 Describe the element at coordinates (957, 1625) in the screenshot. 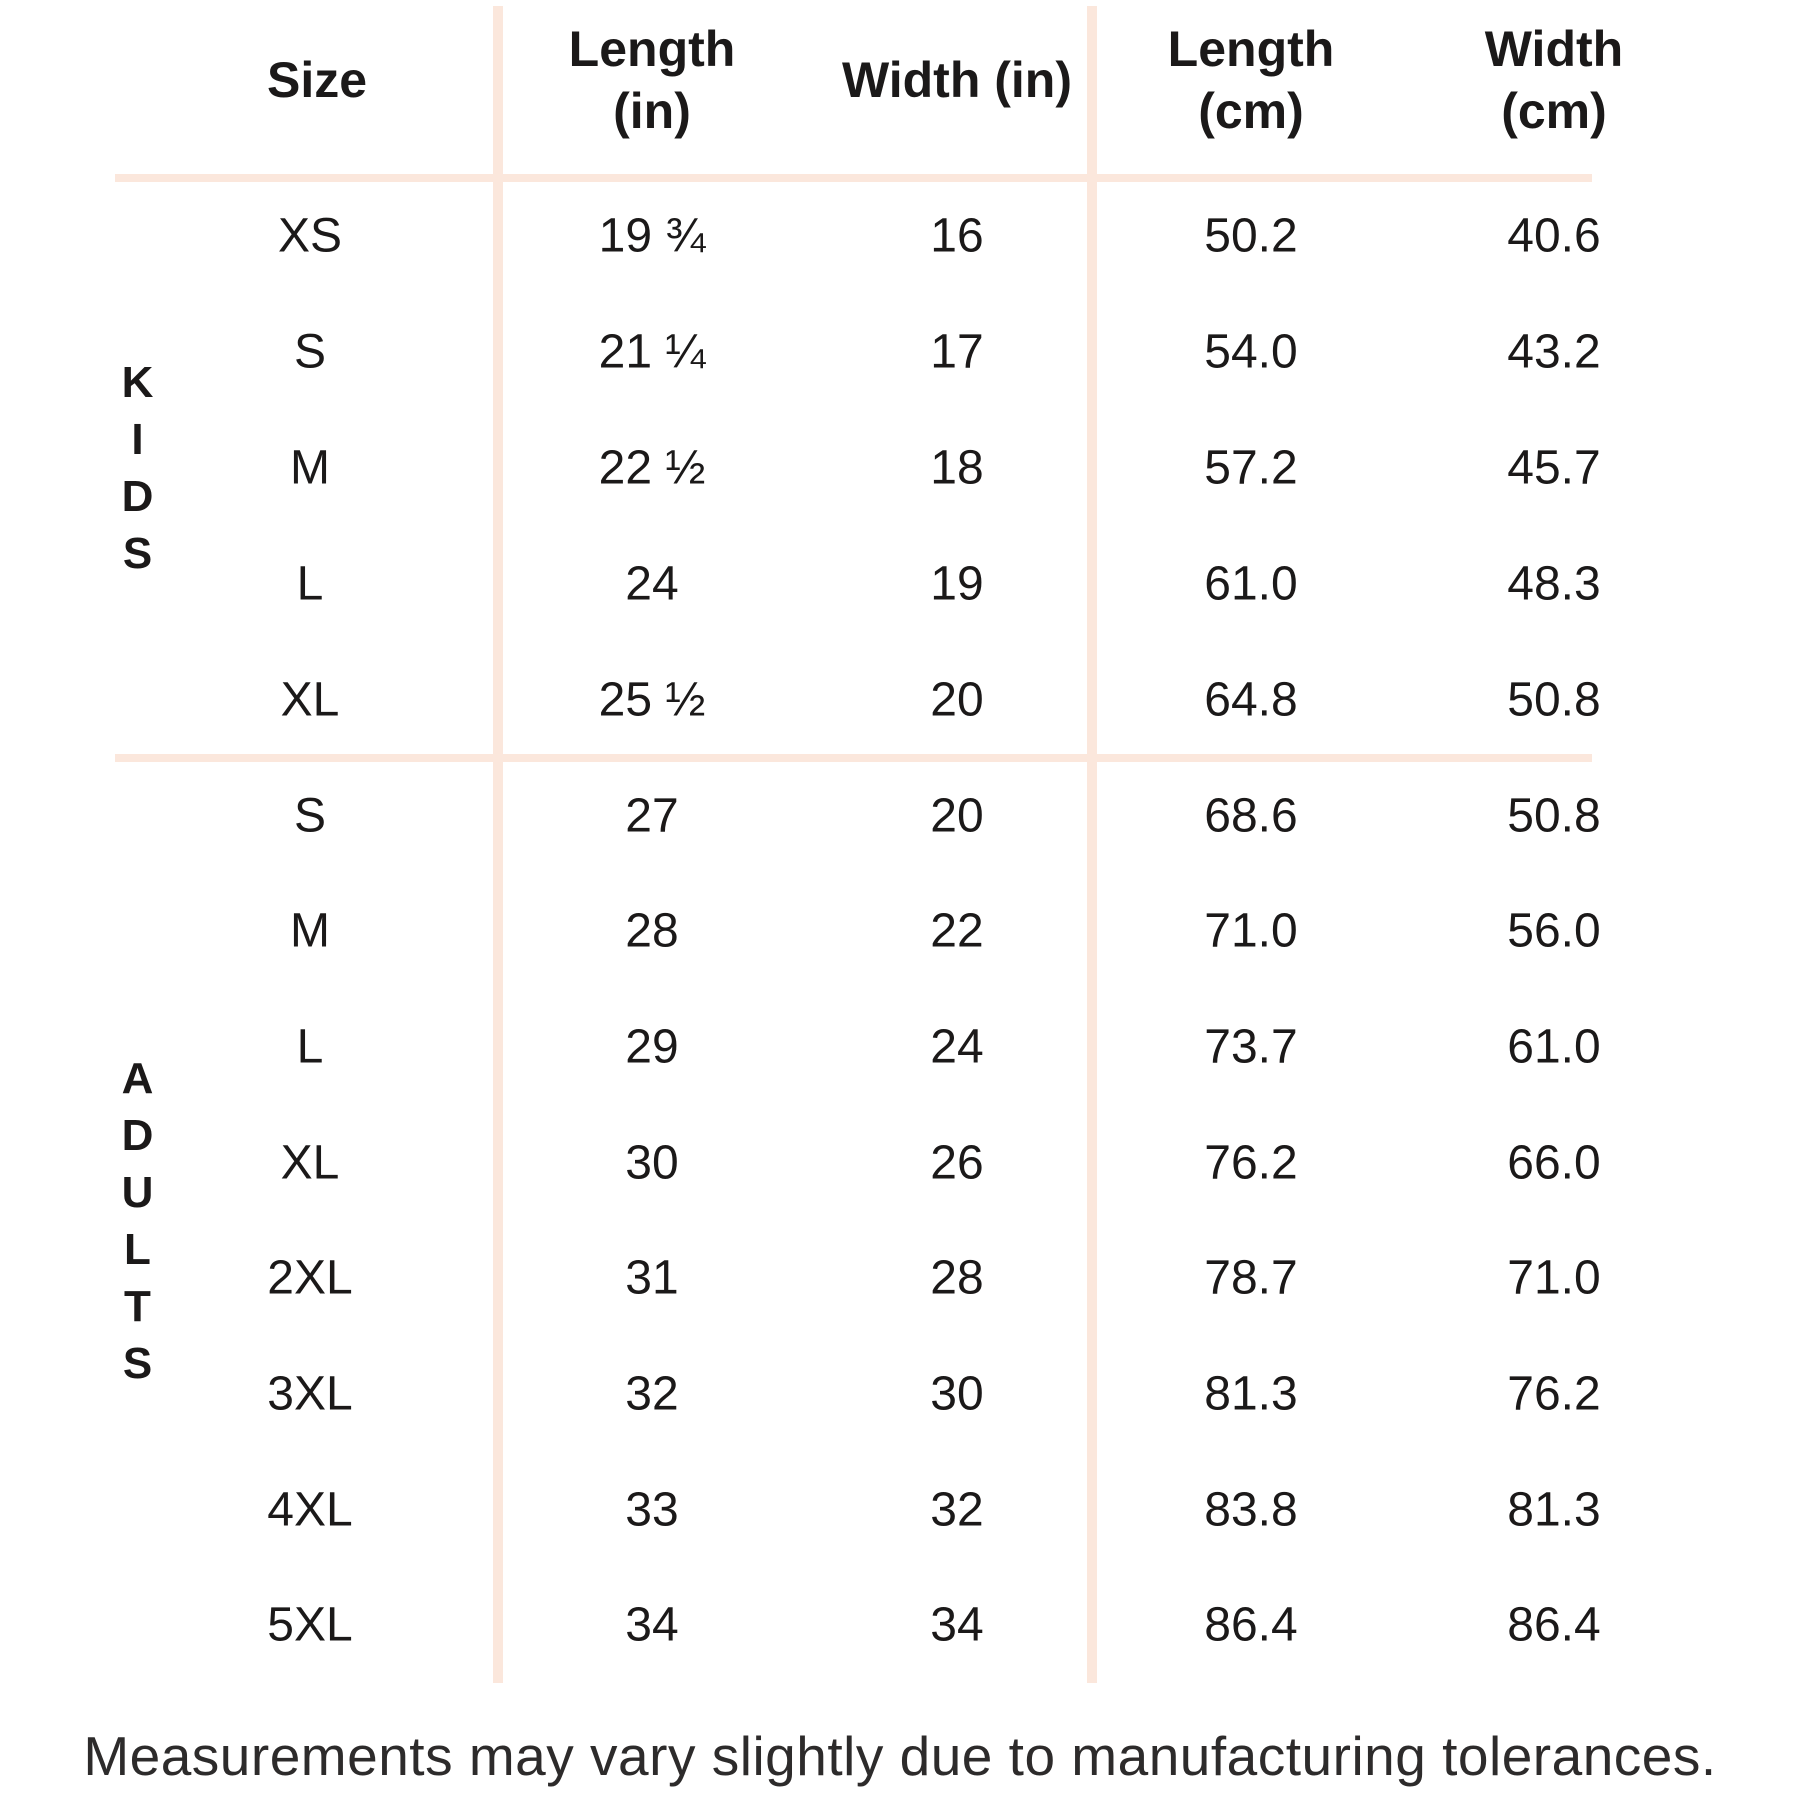

I see `cell-width-in: 34` at that location.